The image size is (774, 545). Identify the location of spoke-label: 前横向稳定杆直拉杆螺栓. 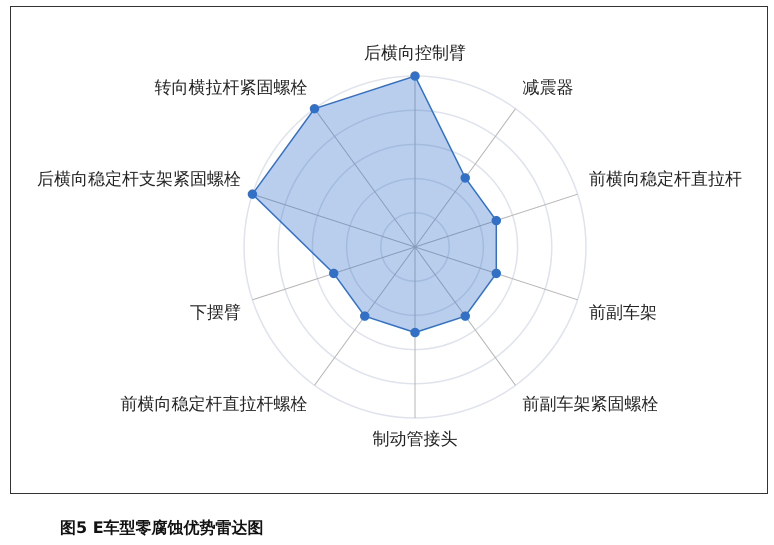
(214, 404).